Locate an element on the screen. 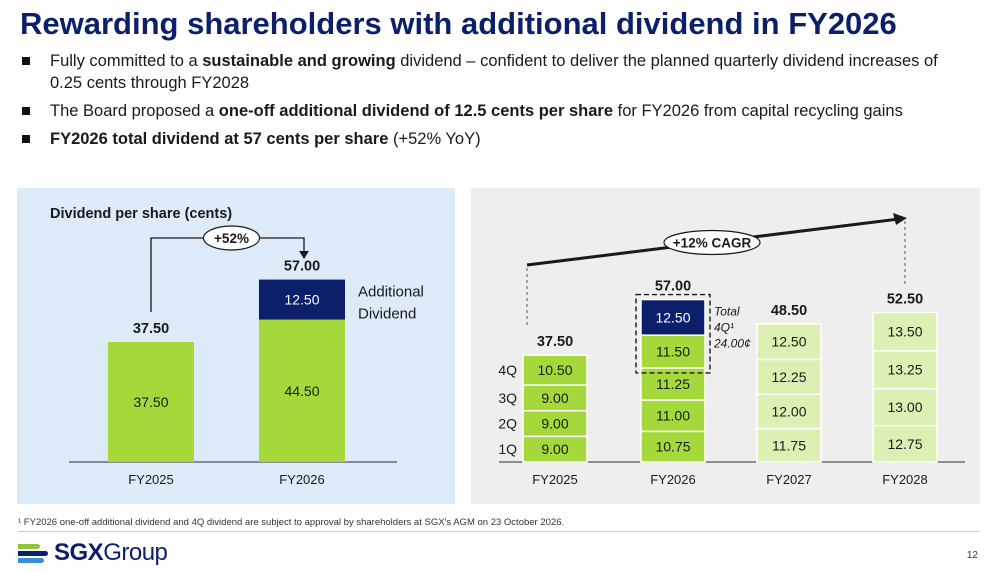 The width and height of the screenshot is (1000, 572). bar-total-label: 48.50 is located at coordinates (789, 311).